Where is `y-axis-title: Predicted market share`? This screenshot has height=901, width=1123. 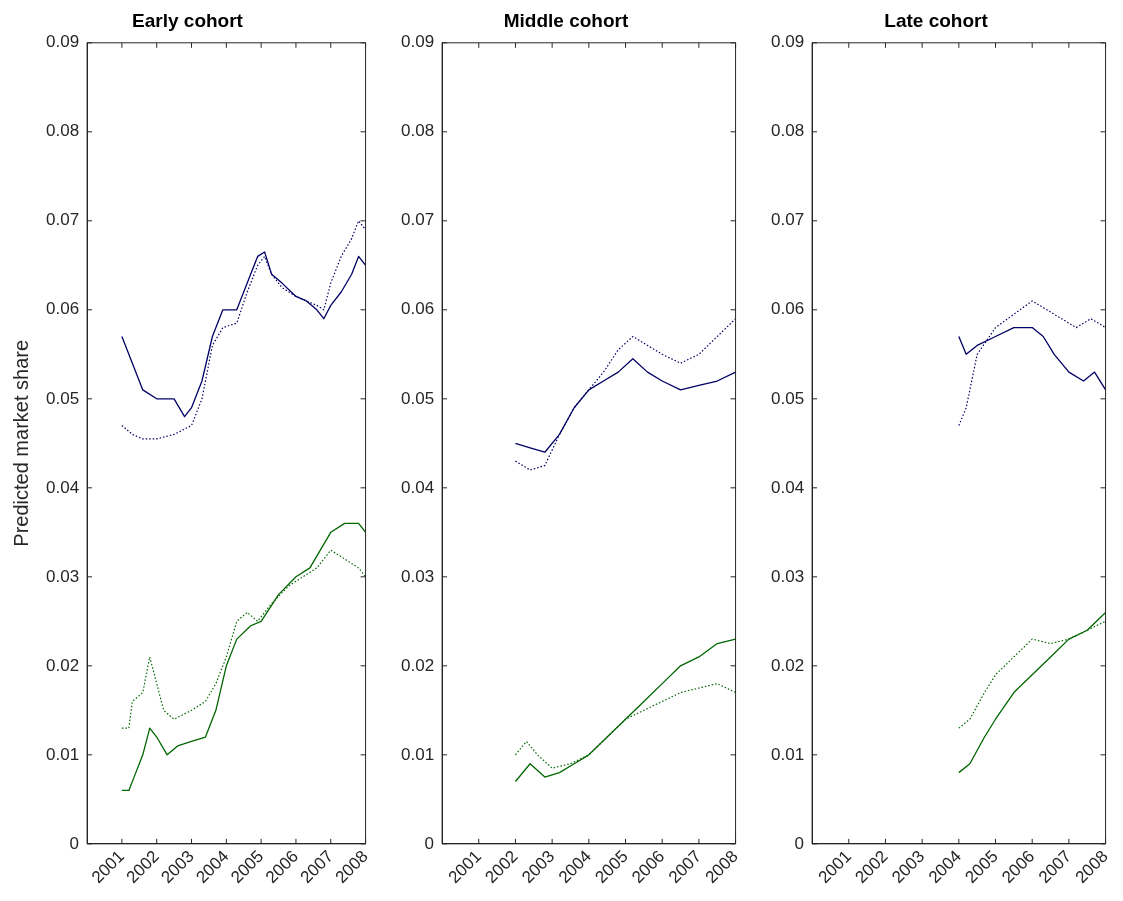 y-axis-title: Predicted market share is located at coordinates (20, 443).